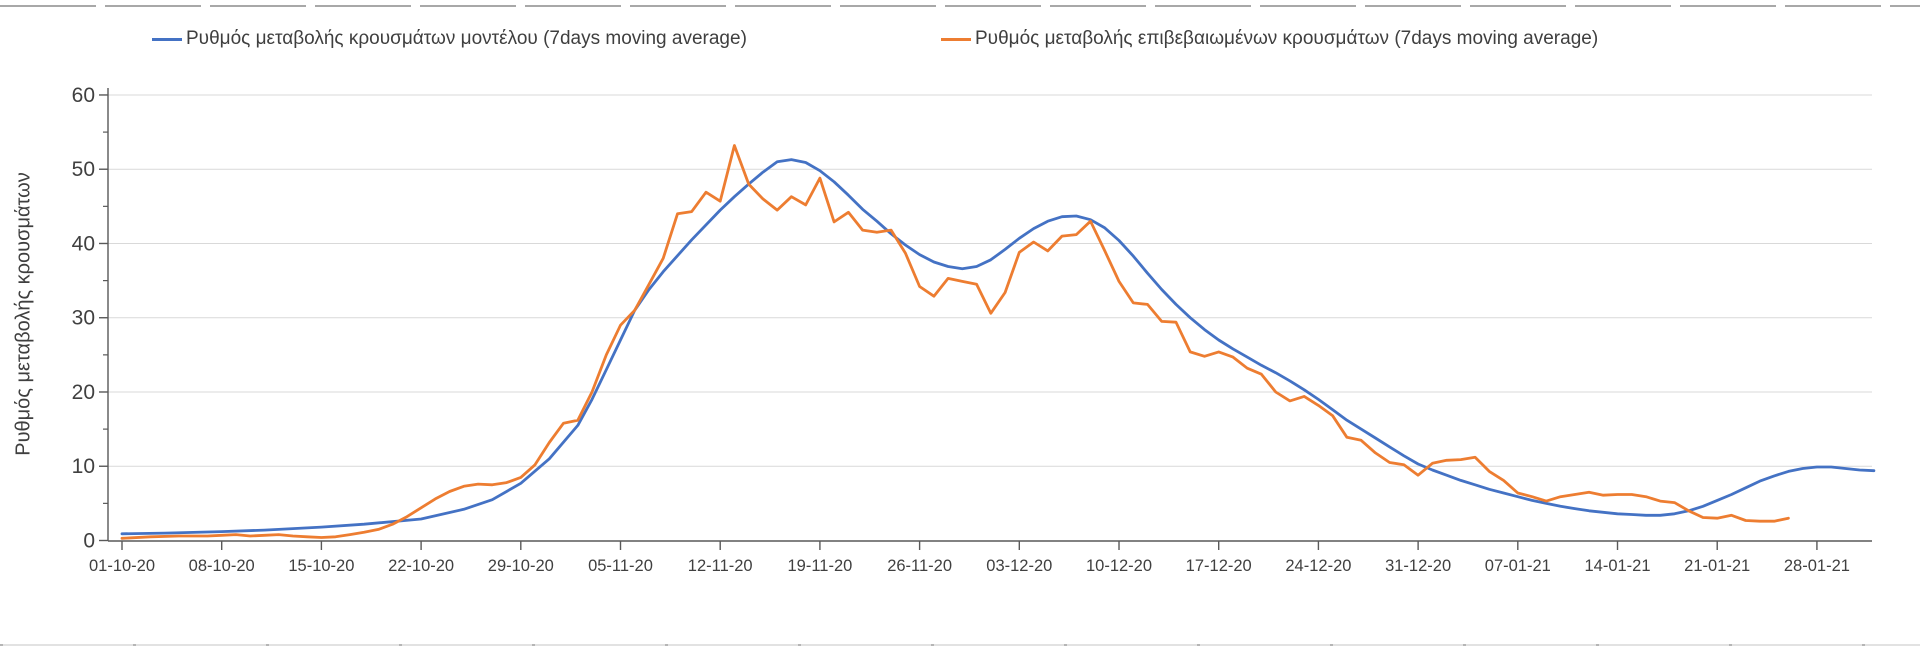 This screenshot has width=1920, height=649. Describe the element at coordinates (620, 566) in the screenshot. I see `x-tick-label-05-11-20: 05-11-20` at that location.